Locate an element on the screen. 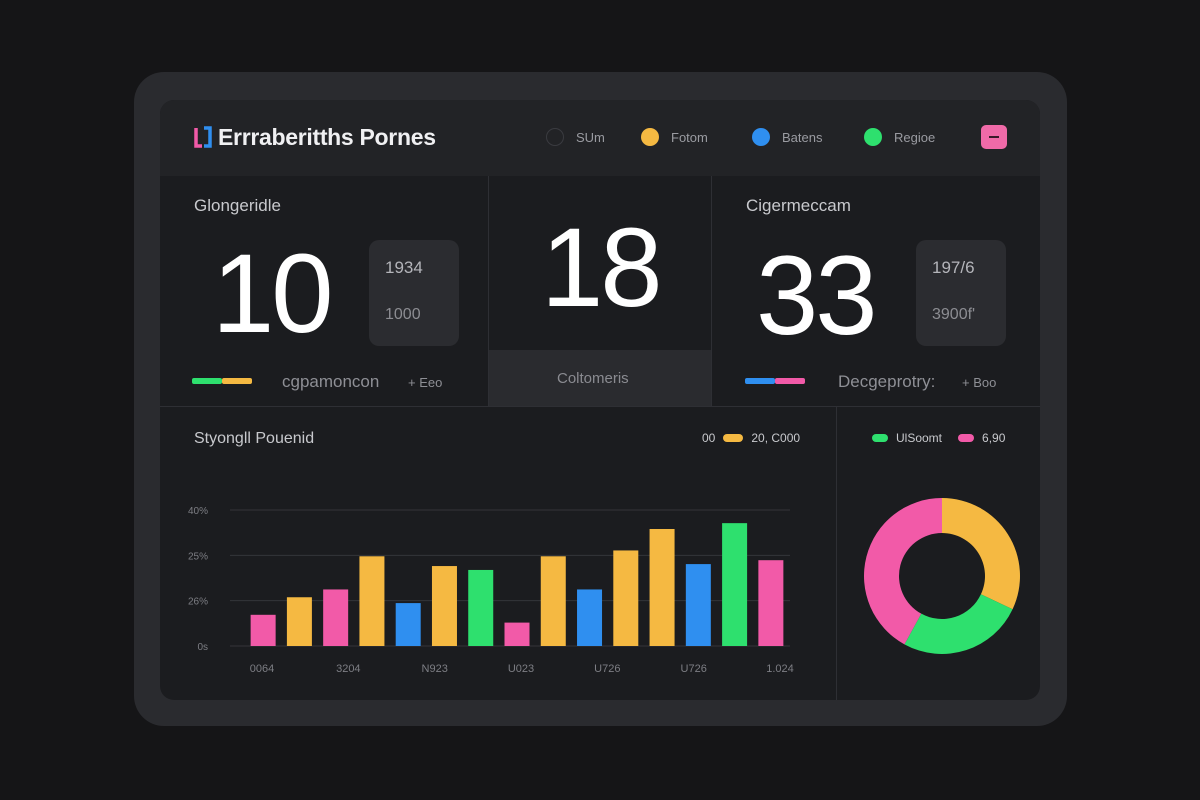 This screenshot has height=800, width=1200. bar-chart-title: Styongll Pouenid is located at coordinates (254, 438).